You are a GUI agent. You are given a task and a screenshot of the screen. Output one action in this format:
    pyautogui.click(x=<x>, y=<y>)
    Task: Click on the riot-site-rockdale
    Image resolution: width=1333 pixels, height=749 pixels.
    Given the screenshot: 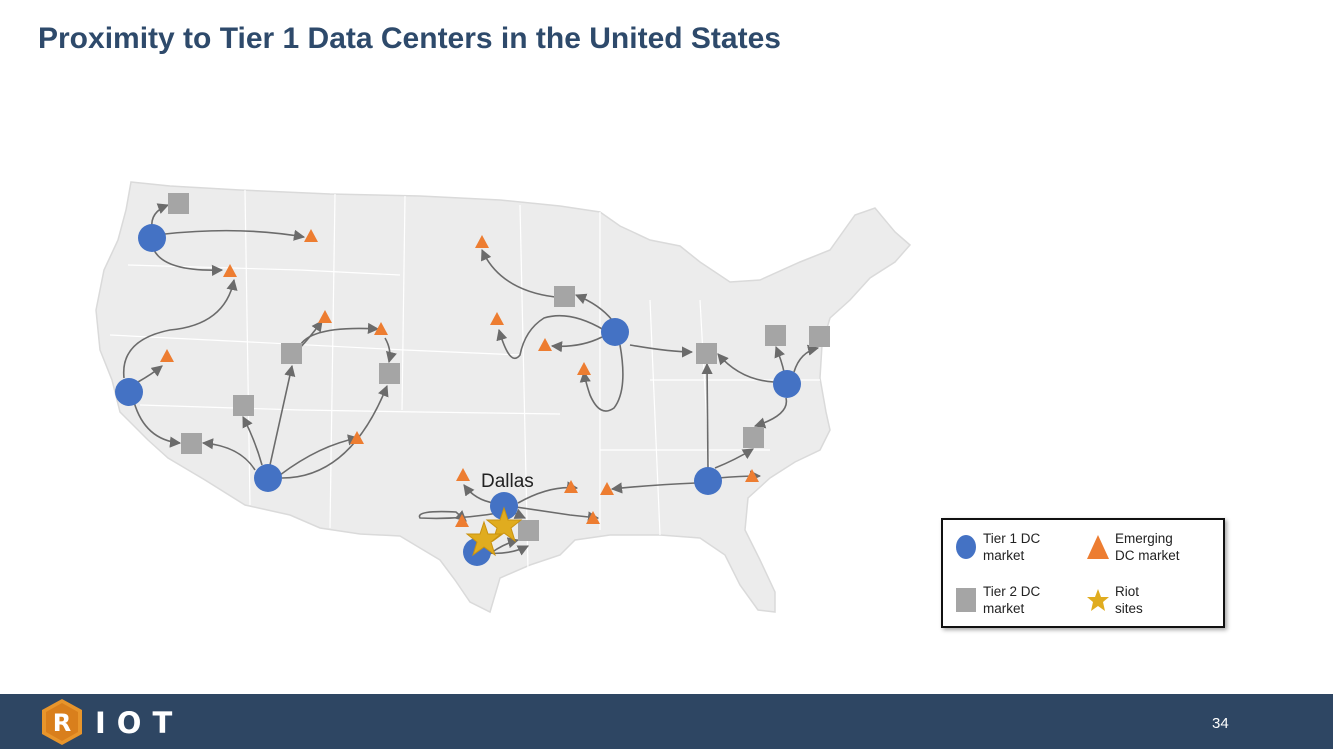 What is the action you would take?
    pyautogui.click(x=484, y=538)
    